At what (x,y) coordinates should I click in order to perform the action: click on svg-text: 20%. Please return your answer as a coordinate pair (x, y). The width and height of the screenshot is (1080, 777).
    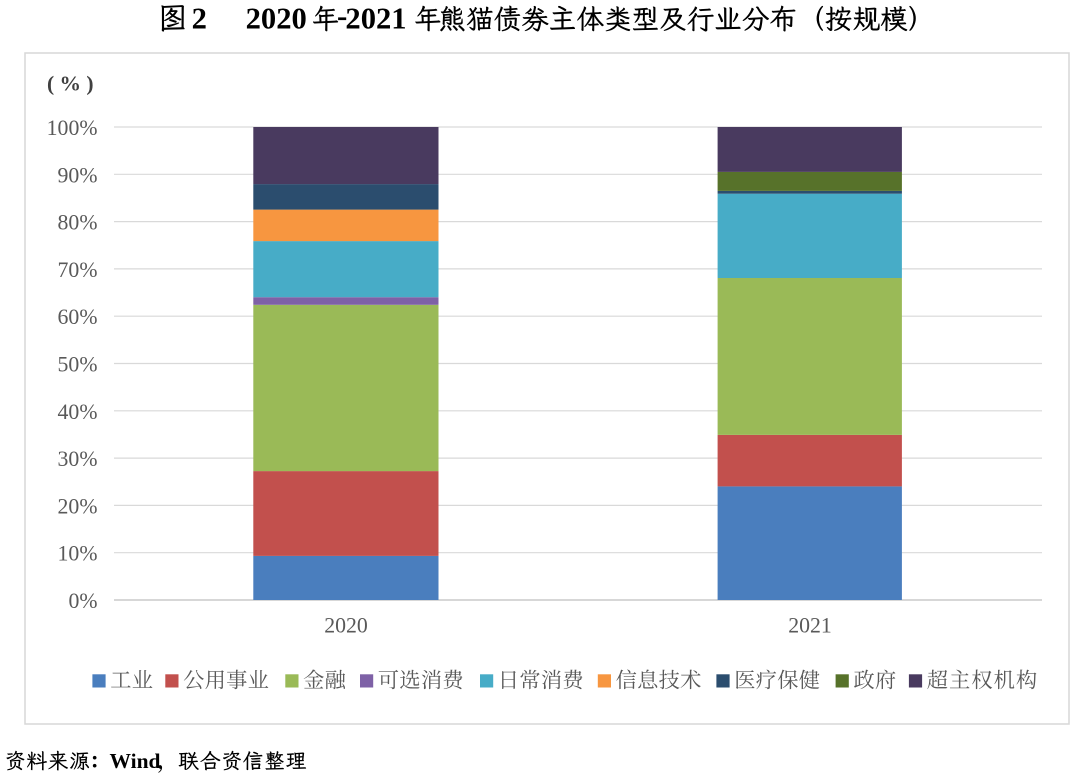
    Looking at the image, I should click on (78, 506).